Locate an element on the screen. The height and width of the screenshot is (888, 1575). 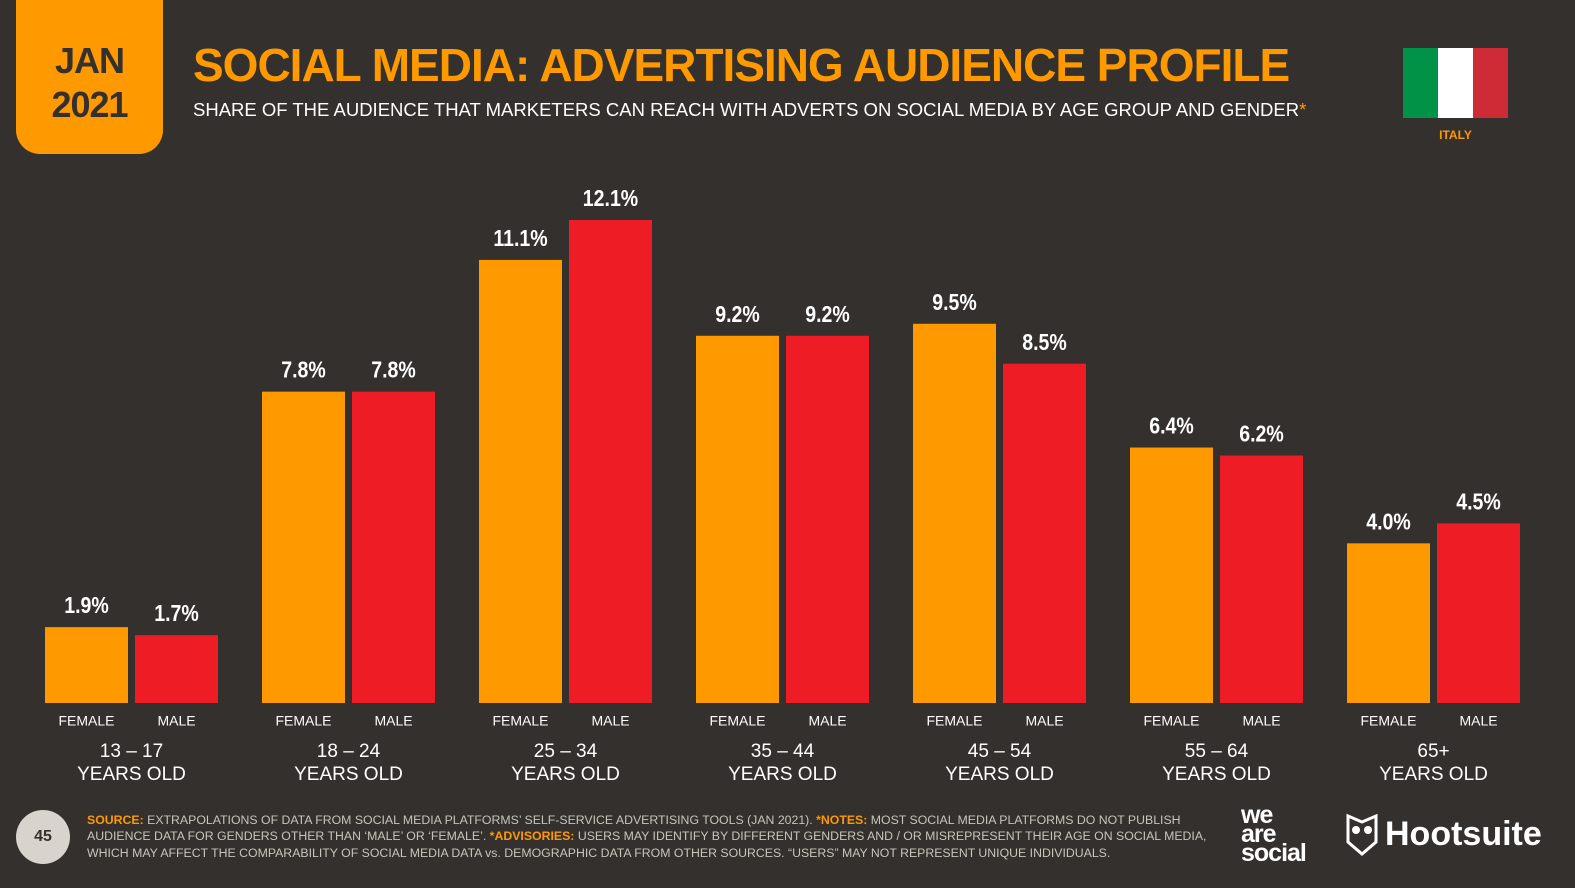
page-number: 45 is located at coordinates (43, 837).